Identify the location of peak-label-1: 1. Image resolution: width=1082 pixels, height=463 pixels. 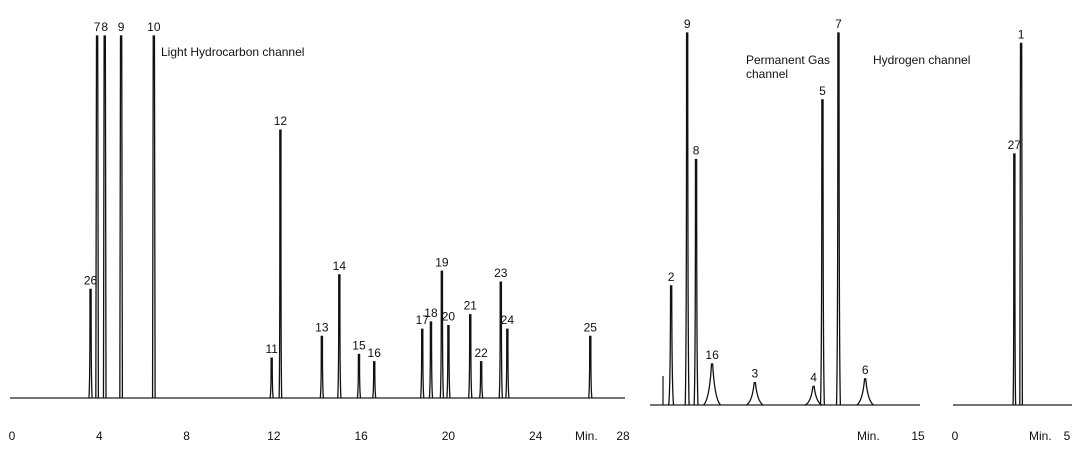
(1021, 34).